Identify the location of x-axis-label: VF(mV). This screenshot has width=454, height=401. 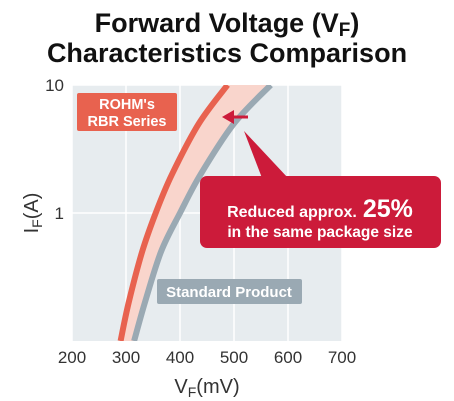
(206, 388).